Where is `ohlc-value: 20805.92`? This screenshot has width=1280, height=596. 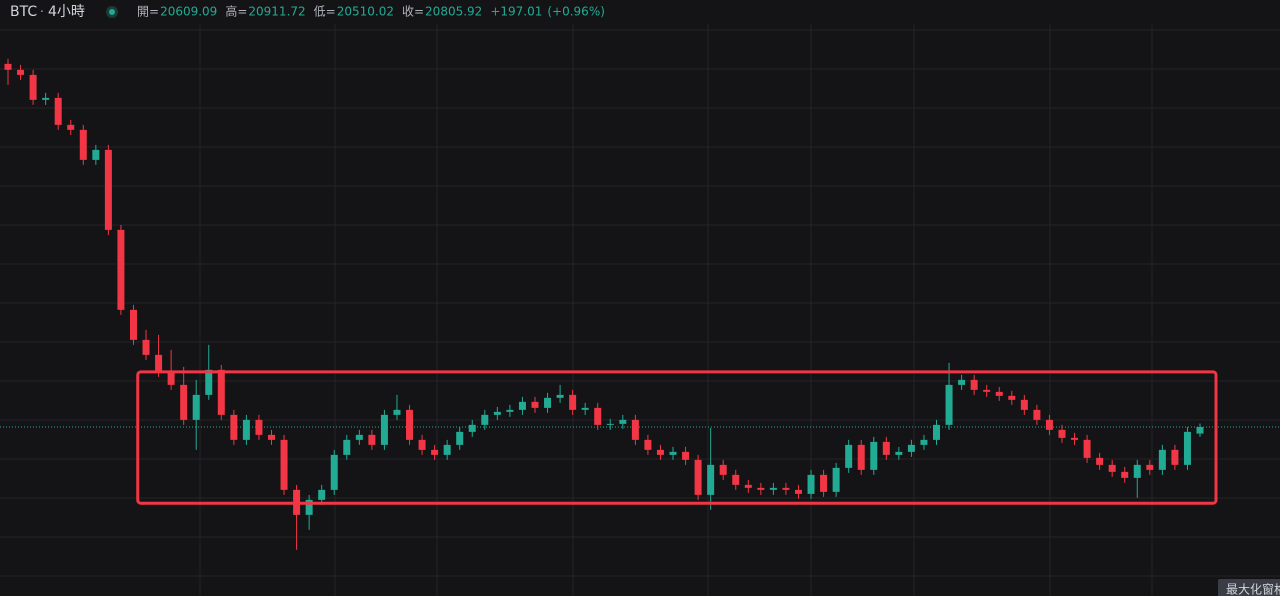 ohlc-value: 20805.92 is located at coordinates (453, 12).